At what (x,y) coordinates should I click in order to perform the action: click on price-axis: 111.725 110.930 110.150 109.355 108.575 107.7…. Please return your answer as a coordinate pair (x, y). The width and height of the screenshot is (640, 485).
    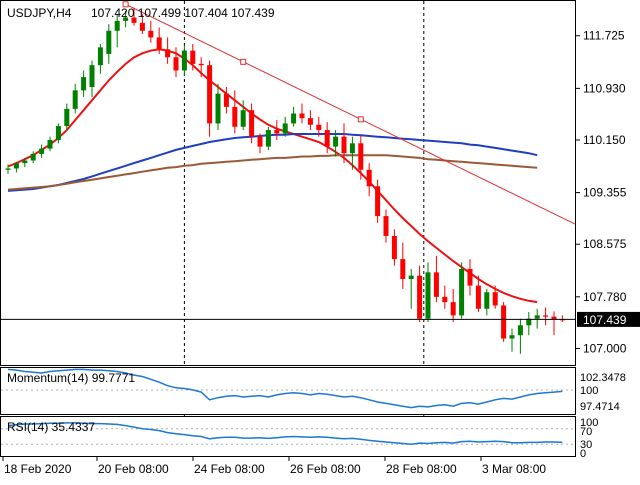
    Looking at the image, I should click on (601, 192).